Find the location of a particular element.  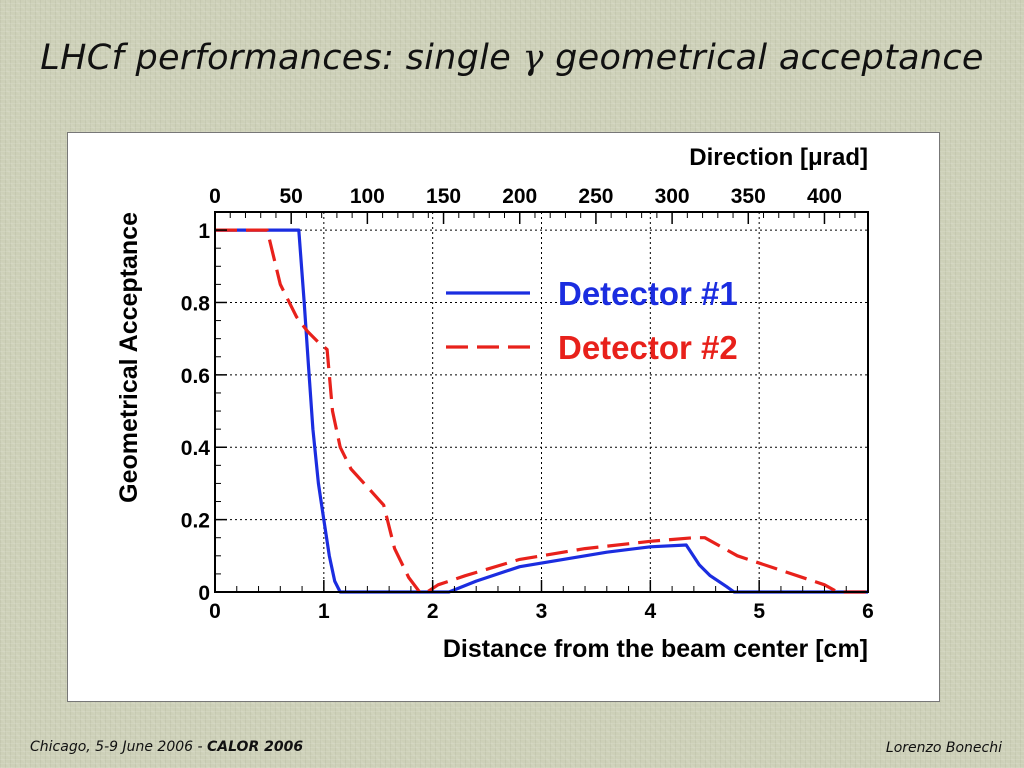

x-axis-title: Distance from the beam center [cm] is located at coordinates (655, 649).